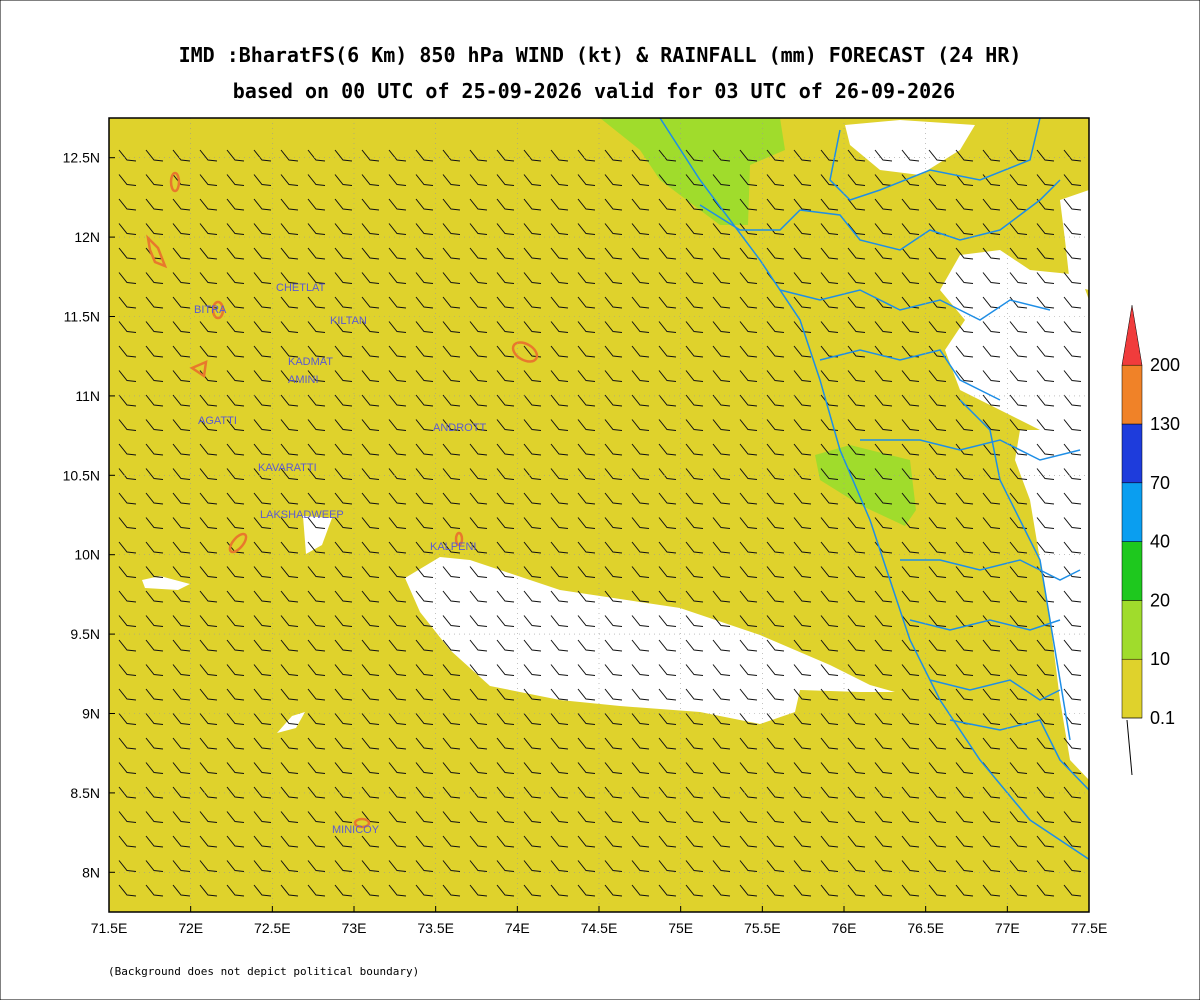  What do you see at coordinates (302, 515) in the screenshot?
I see `place-label: LAKSHADWEEP` at bounding box center [302, 515].